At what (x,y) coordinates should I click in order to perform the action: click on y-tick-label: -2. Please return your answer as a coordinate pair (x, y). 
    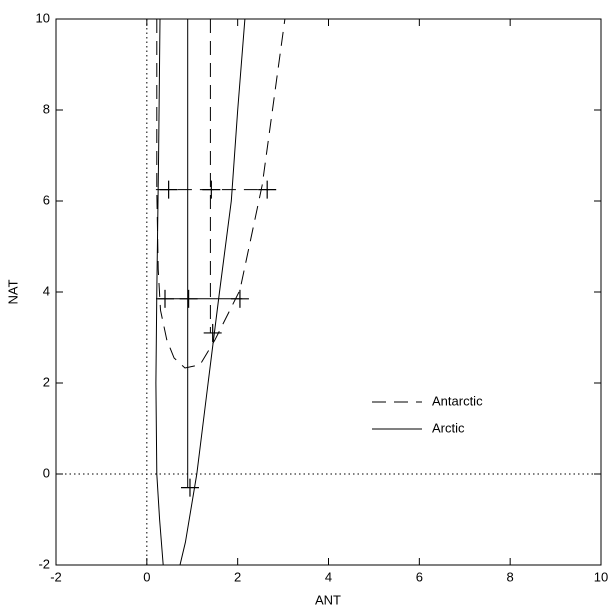
    Looking at the image, I should click on (44, 563).